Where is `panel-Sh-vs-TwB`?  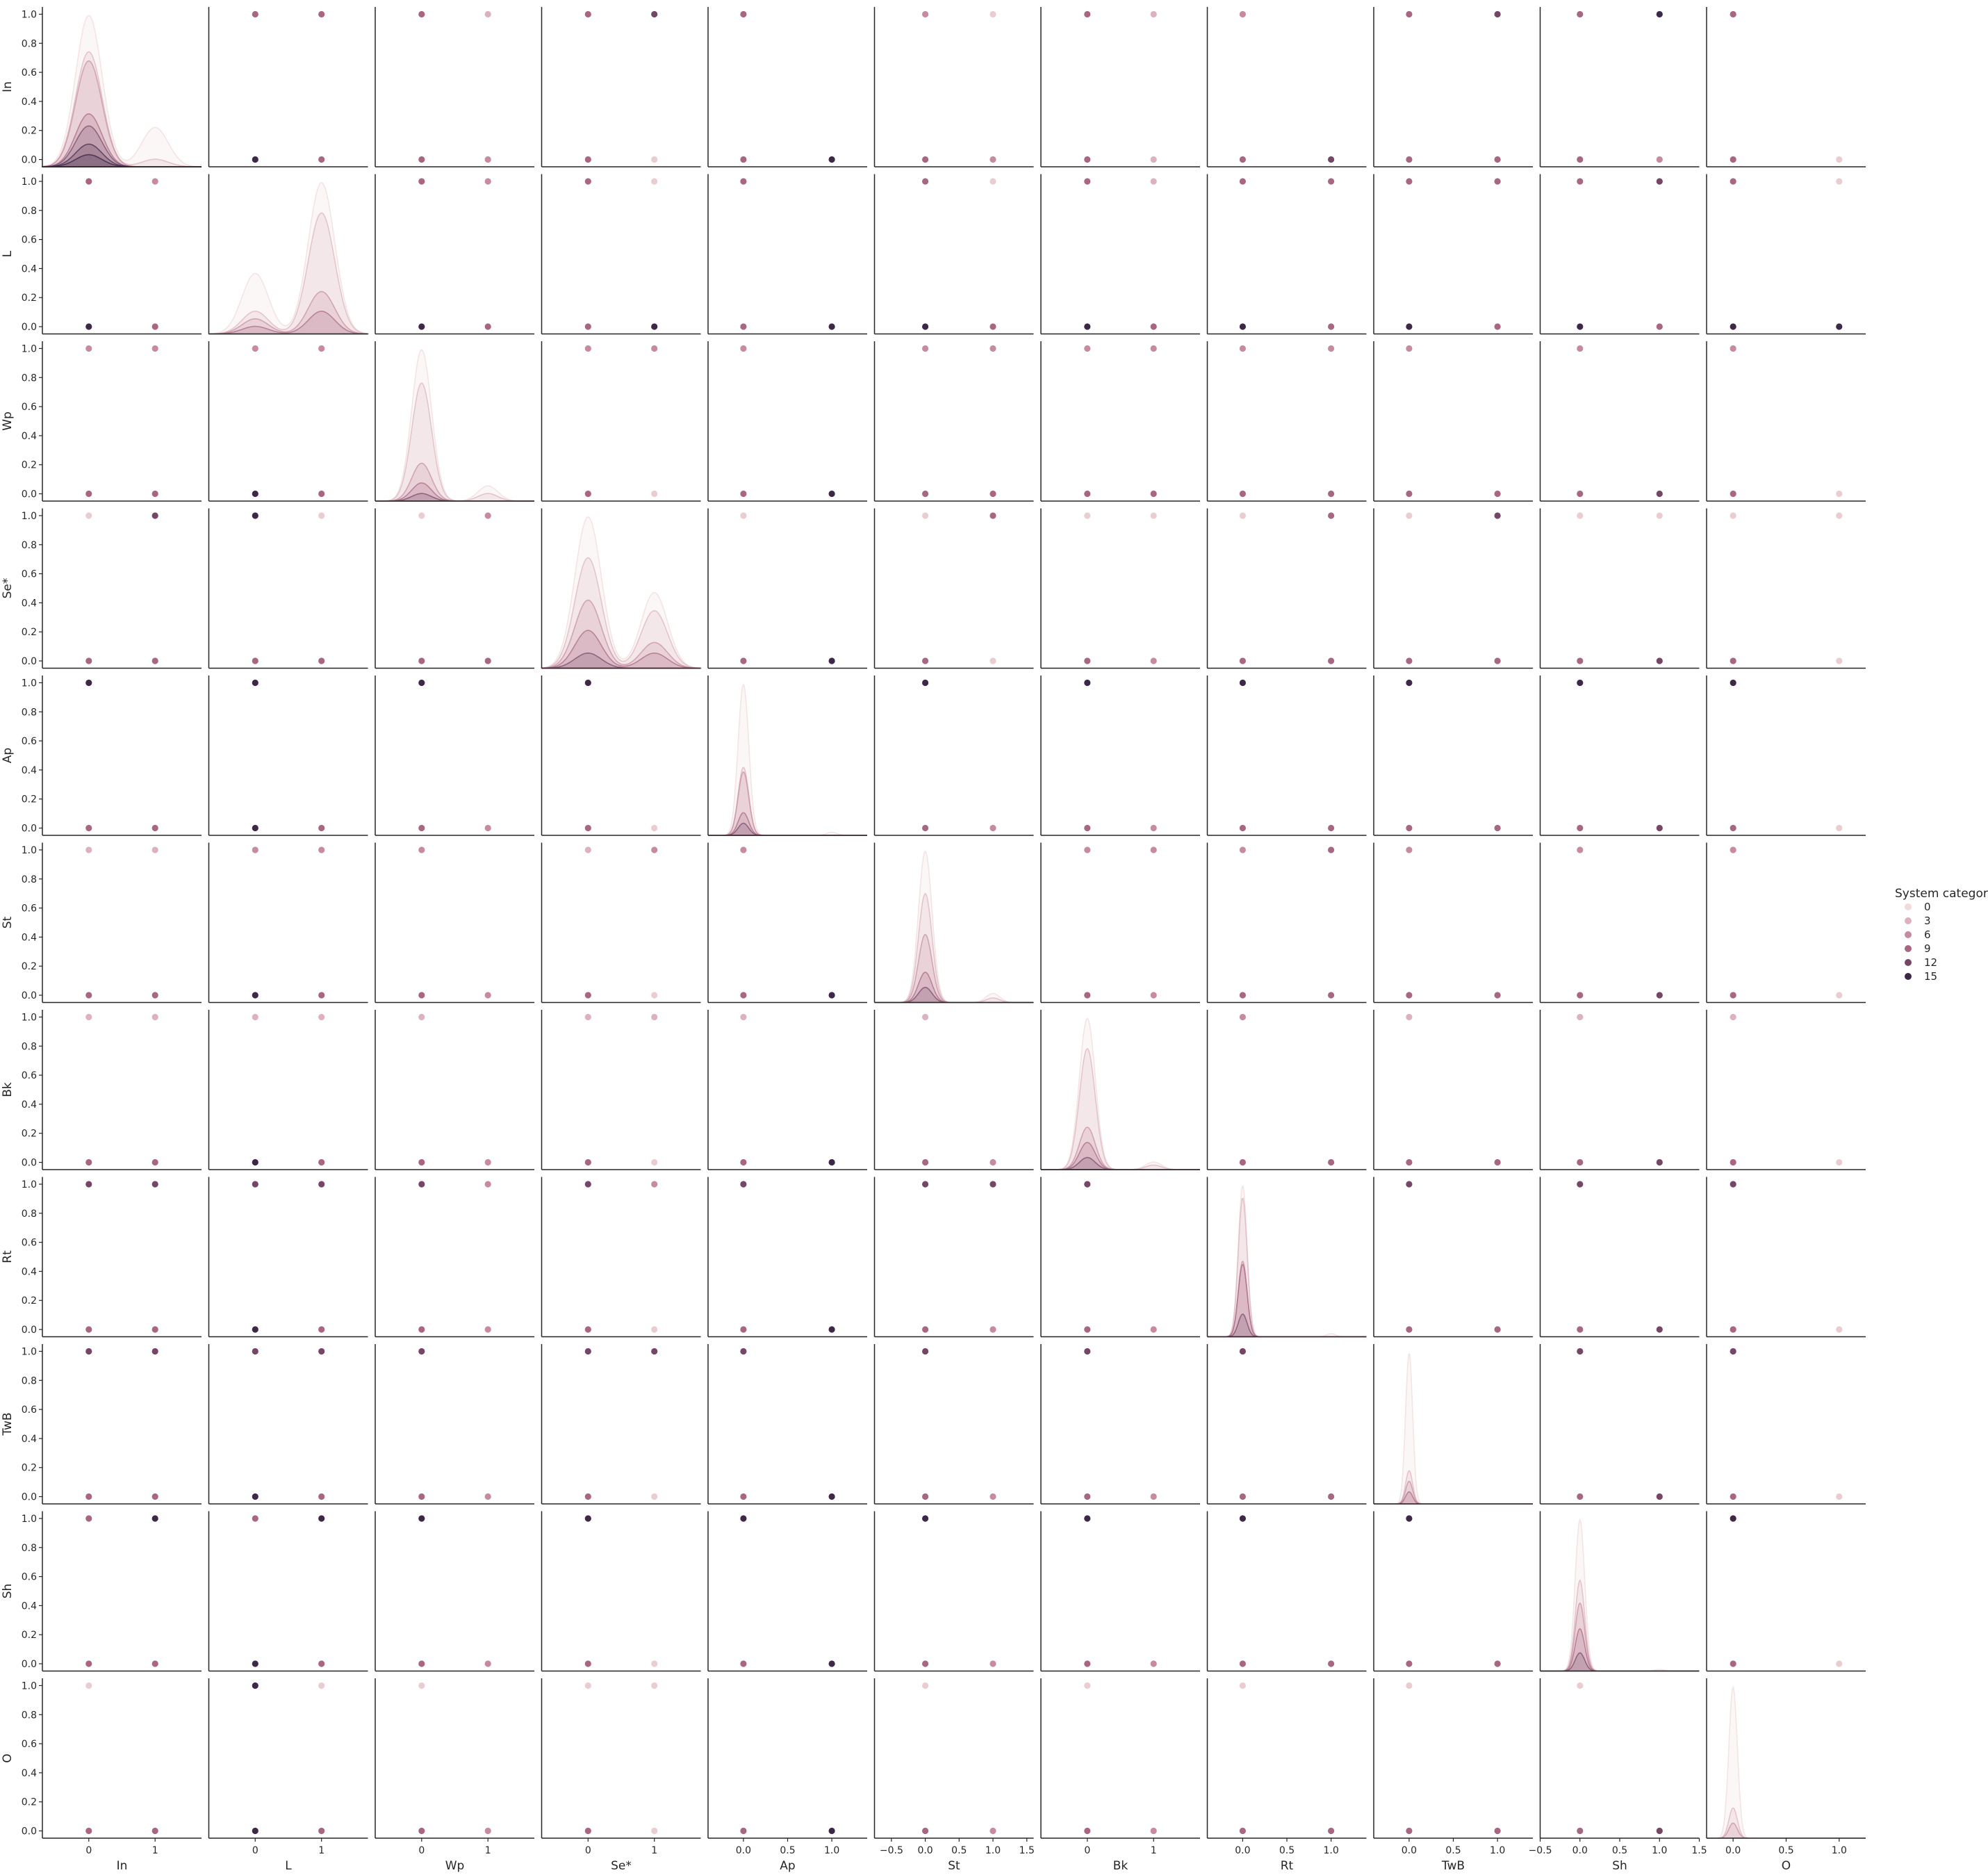 panel-Sh-vs-TwB is located at coordinates (1453, 1592).